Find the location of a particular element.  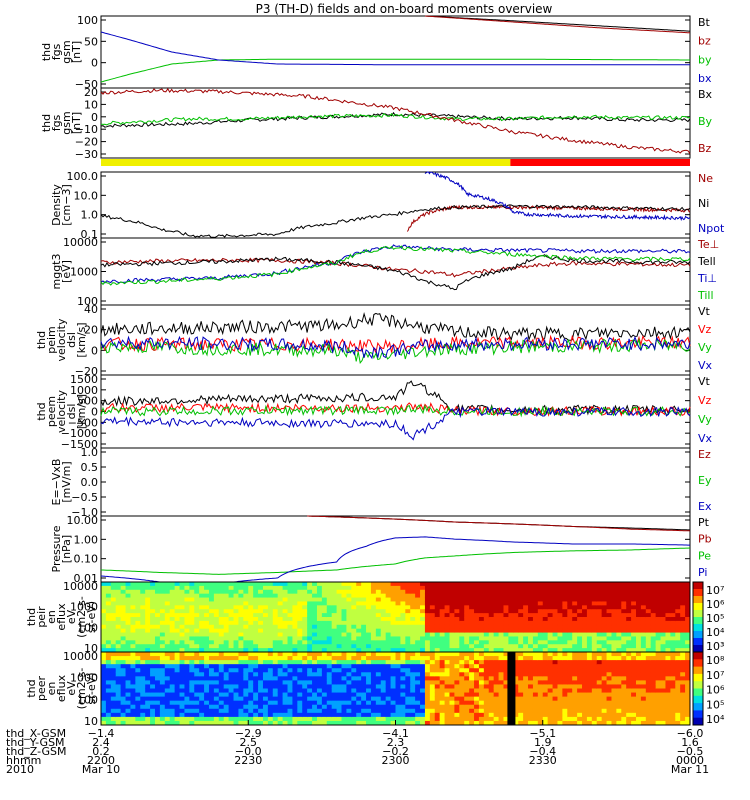

legend-entry: Till is located at coordinates (705, 295).